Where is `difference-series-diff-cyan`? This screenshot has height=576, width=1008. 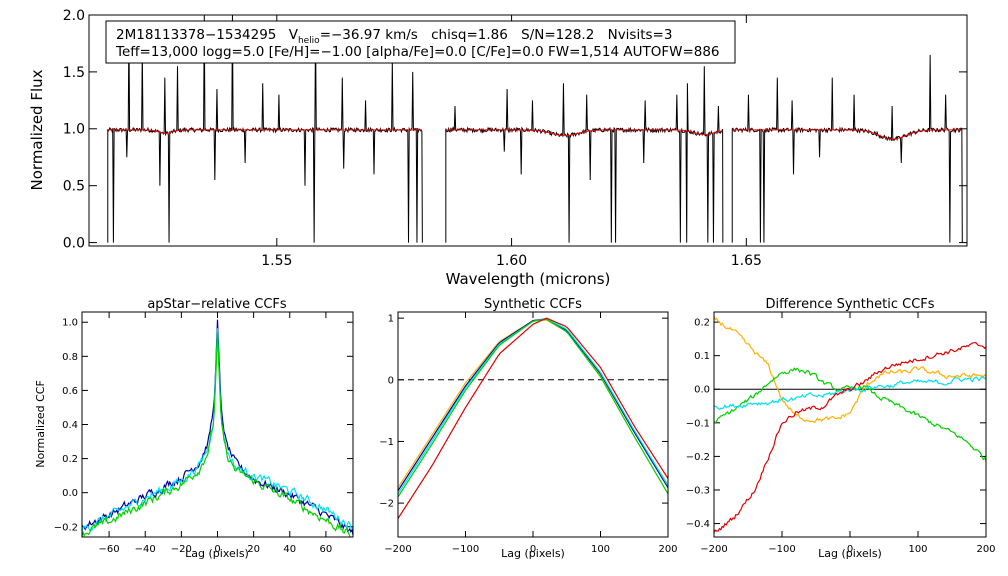 difference-series-diff-cyan is located at coordinates (850, 393).